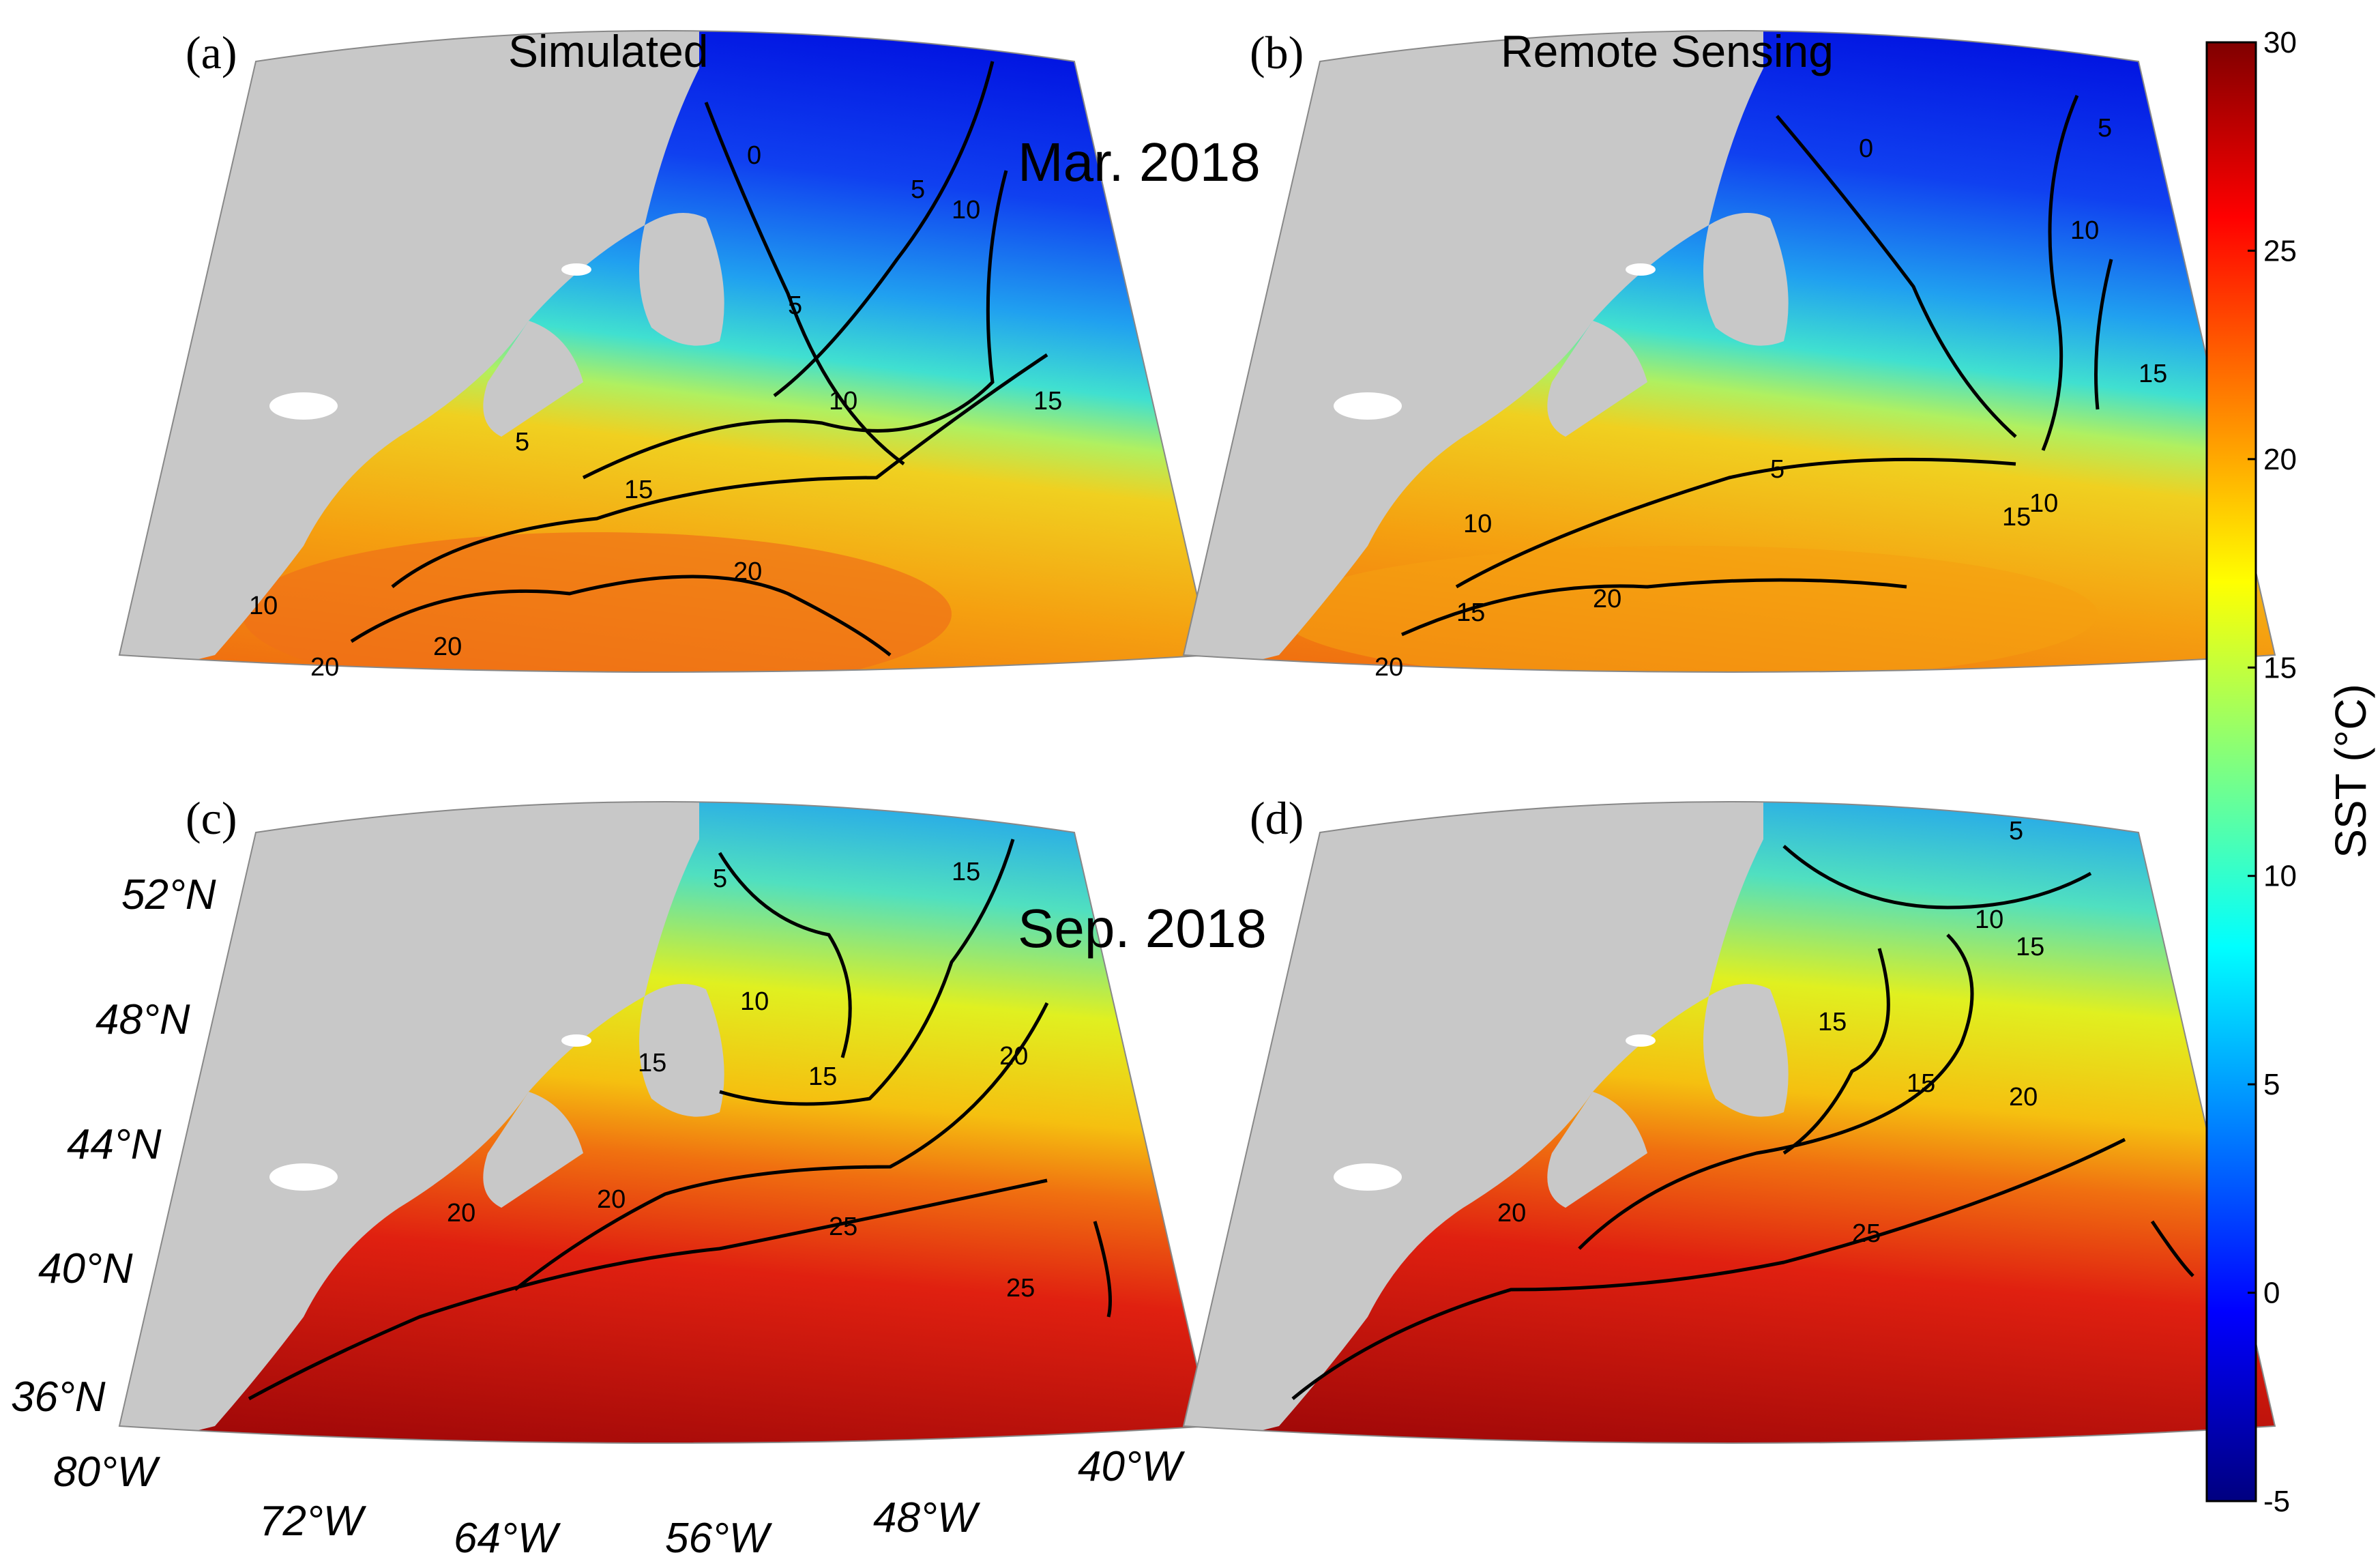 This screenshot has height=1568, width=2380. I want to click on colorbar-tick-label: 0, so click(2271, 1294).